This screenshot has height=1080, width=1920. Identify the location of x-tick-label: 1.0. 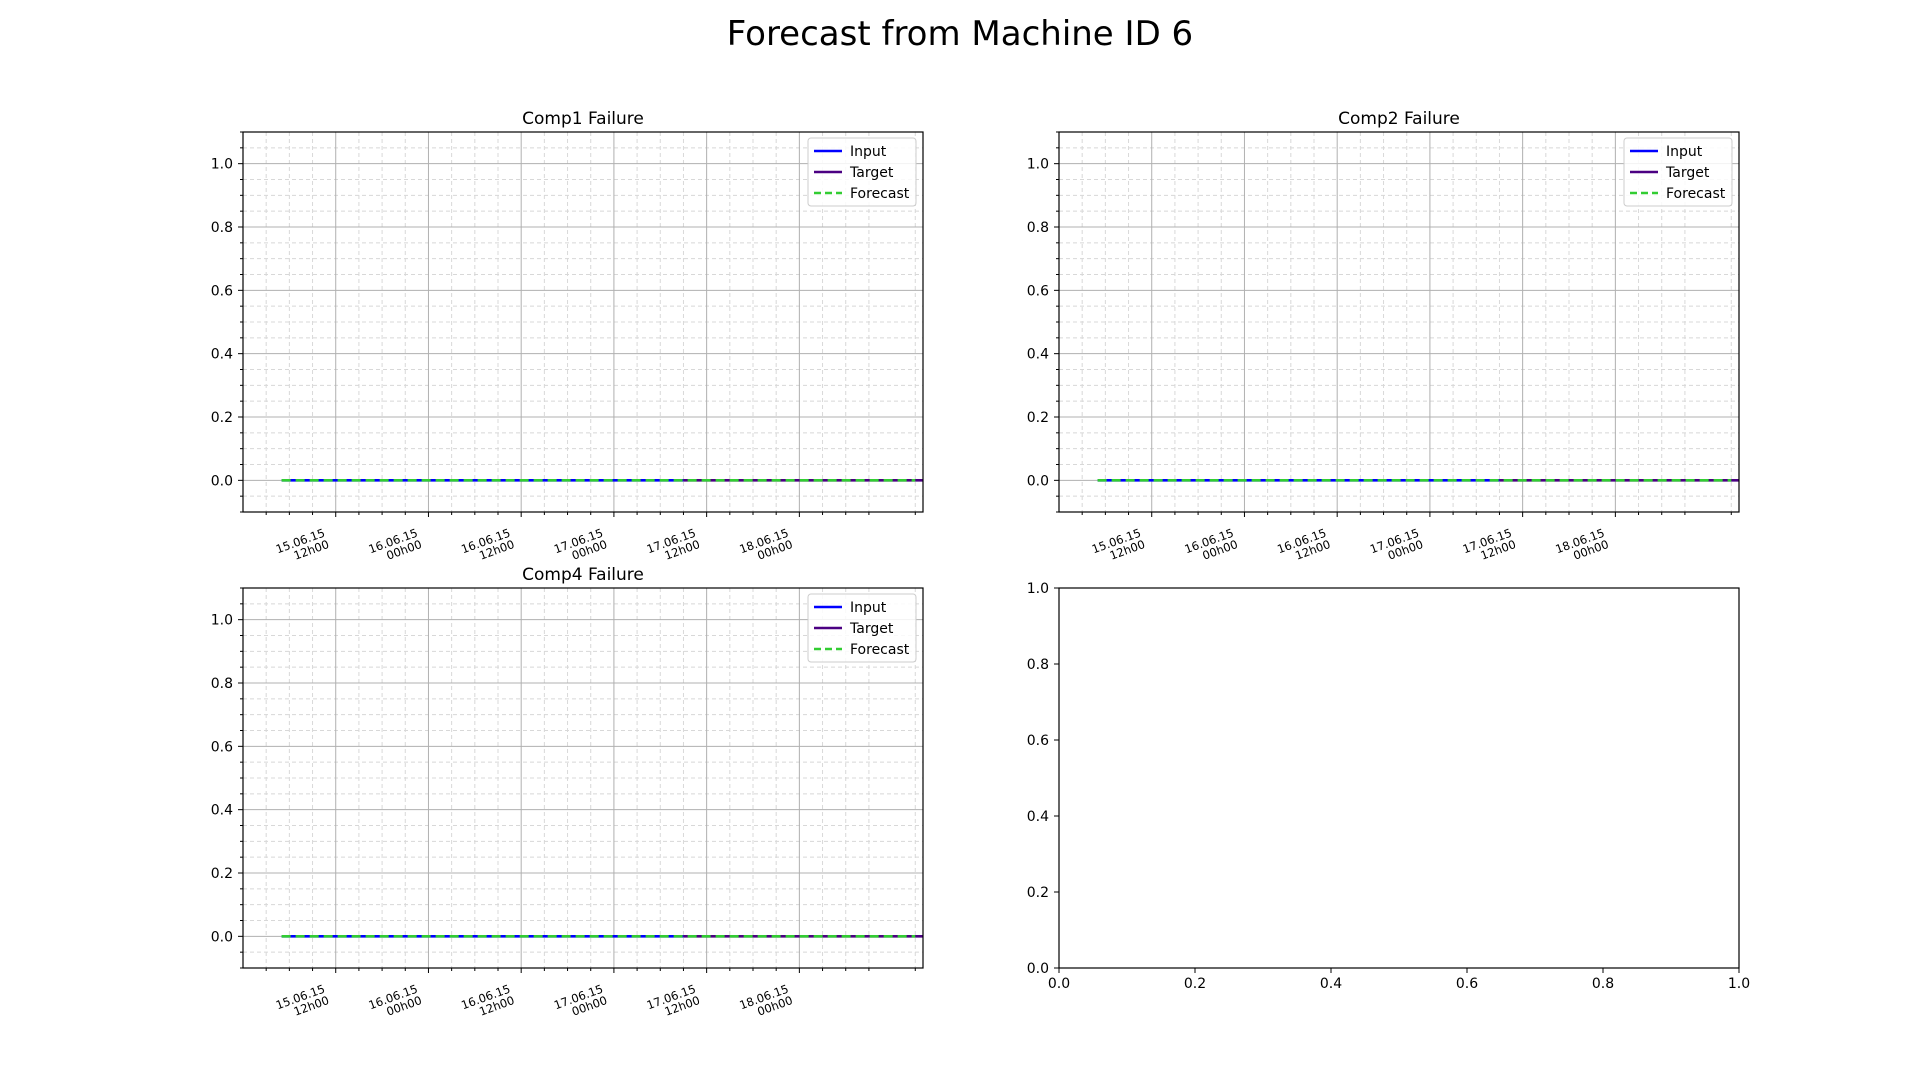
(1739, 984).